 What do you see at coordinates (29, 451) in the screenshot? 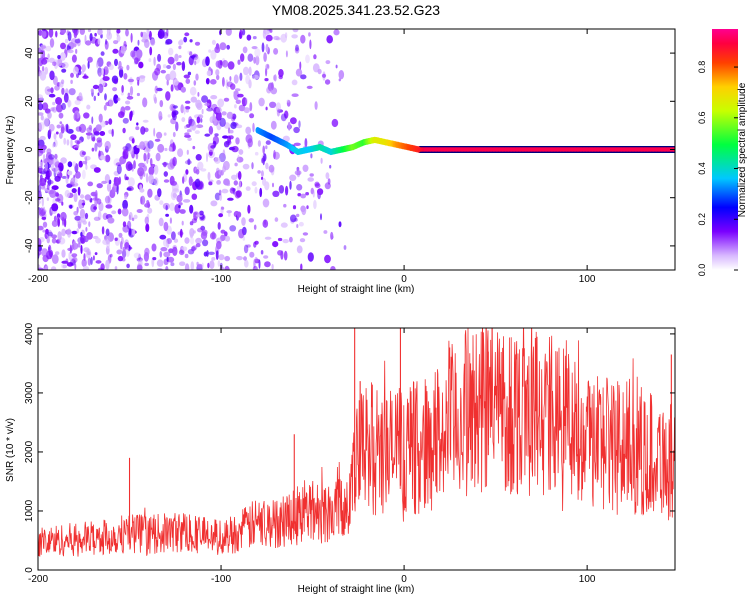
I see `y-tick-label: 2000` at bounding box center [29, 451].